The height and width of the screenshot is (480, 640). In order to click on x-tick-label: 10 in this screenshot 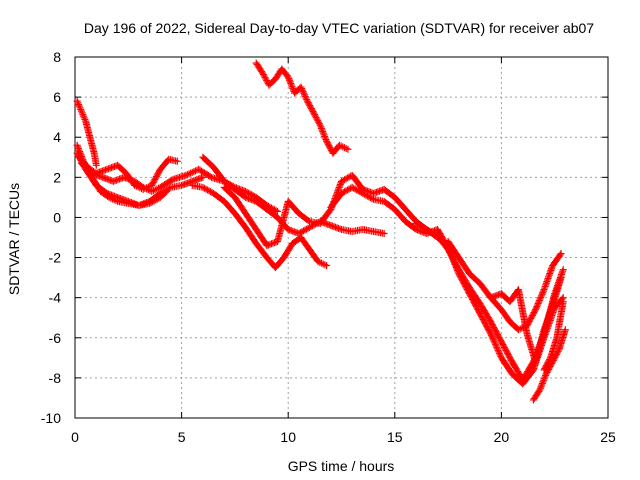, I will do `click(288, 437)`.